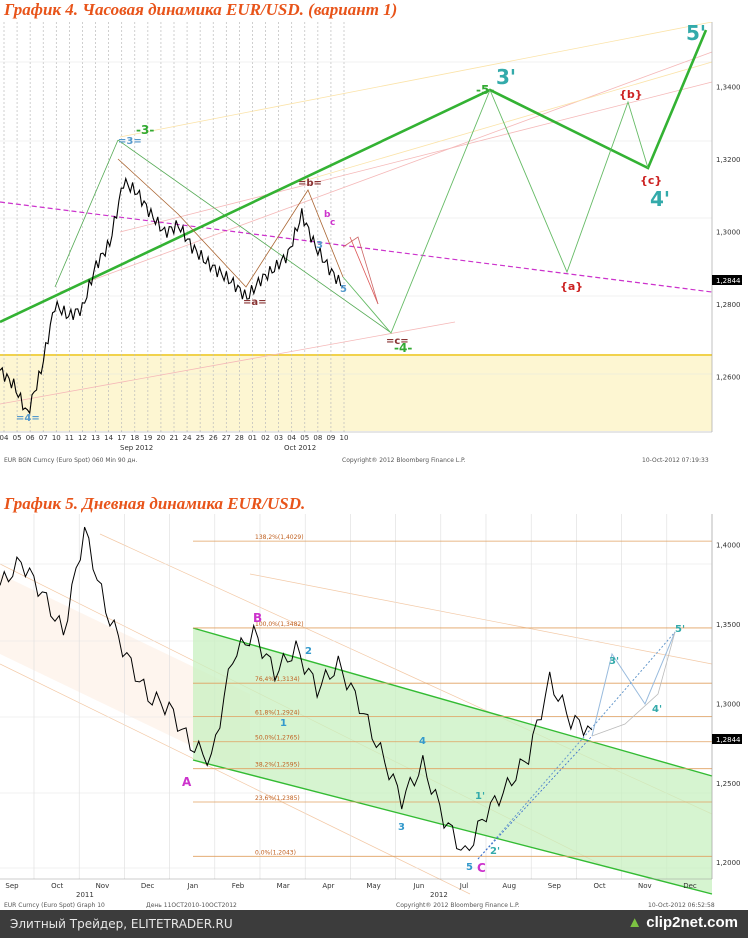 Image resolution: width=748 pixels, height=938 pixels. I want to click on y-tick-label: 1,2000, so click(728, 863).